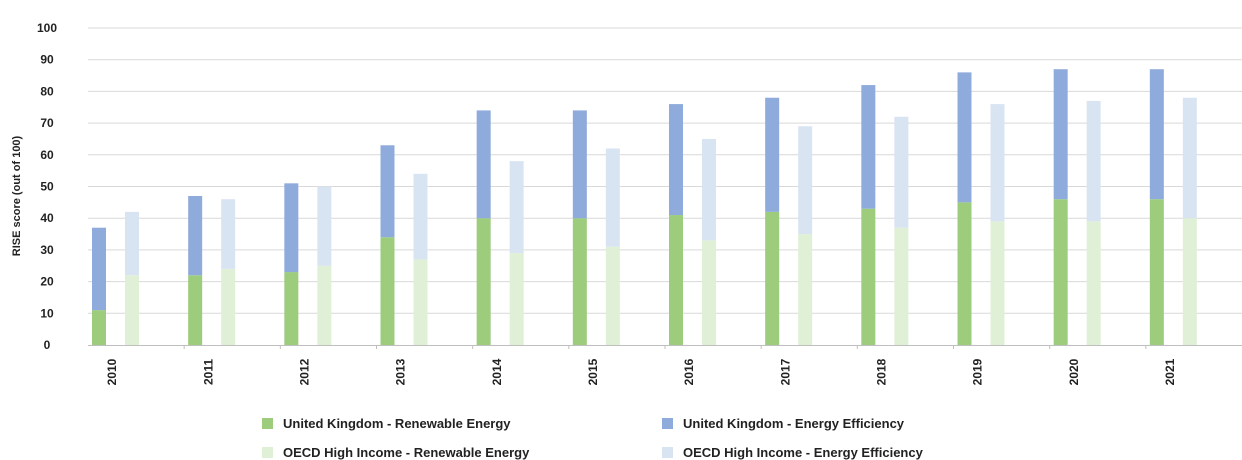  Describe the element at coordinates (47, 313) in the screenshot. I see `y-tick-label: 10` at that location.